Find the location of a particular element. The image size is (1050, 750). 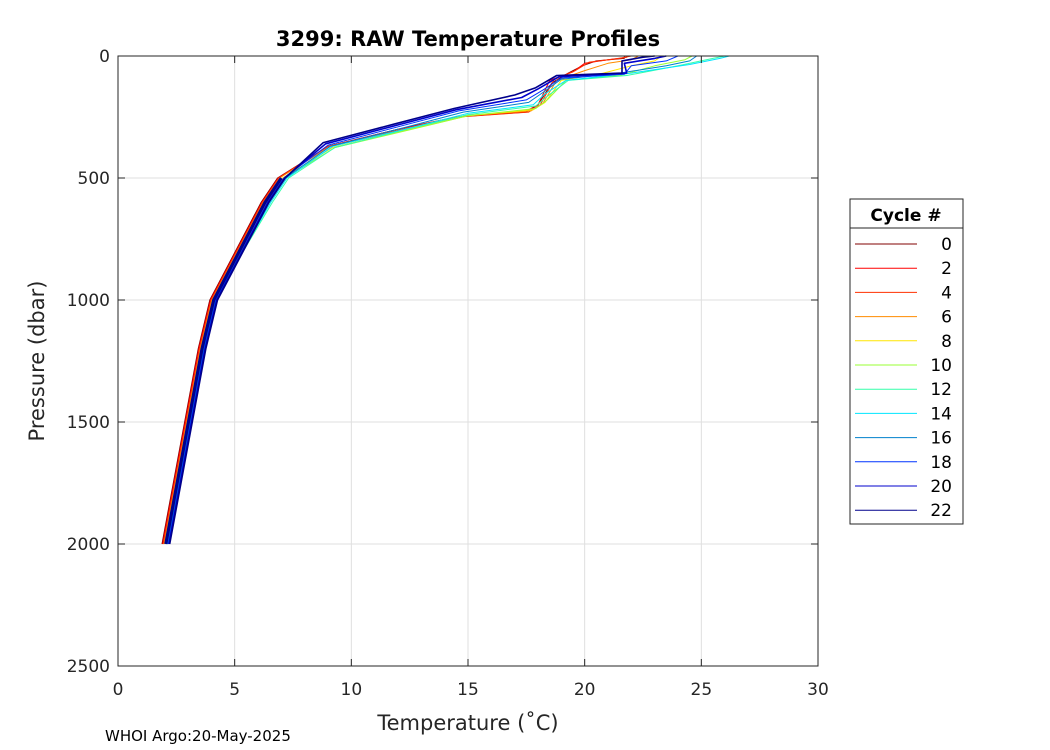

x-axis-label: Temperature (˚C) is located at coordinates (467, 723).